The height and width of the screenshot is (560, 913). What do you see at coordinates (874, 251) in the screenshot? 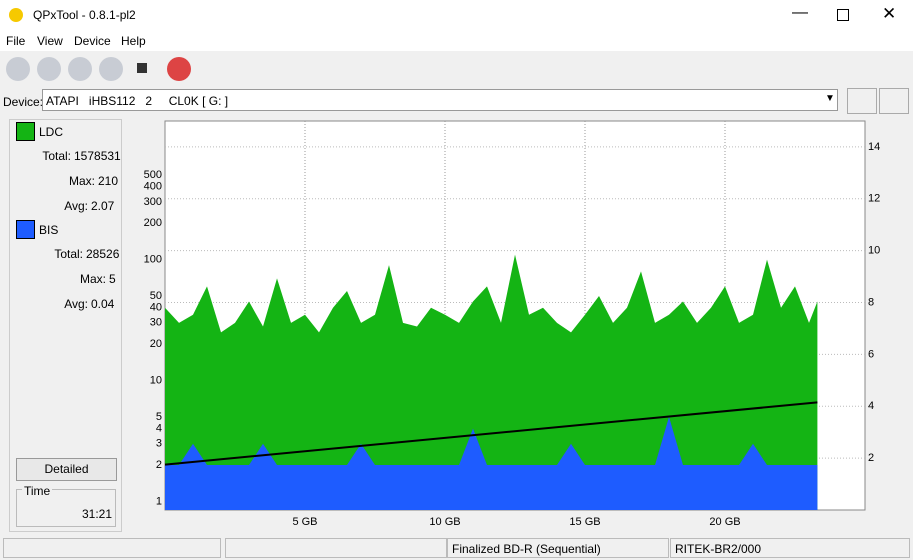
I see `y2-tick-label: 10` at bounding box center [874, 251].